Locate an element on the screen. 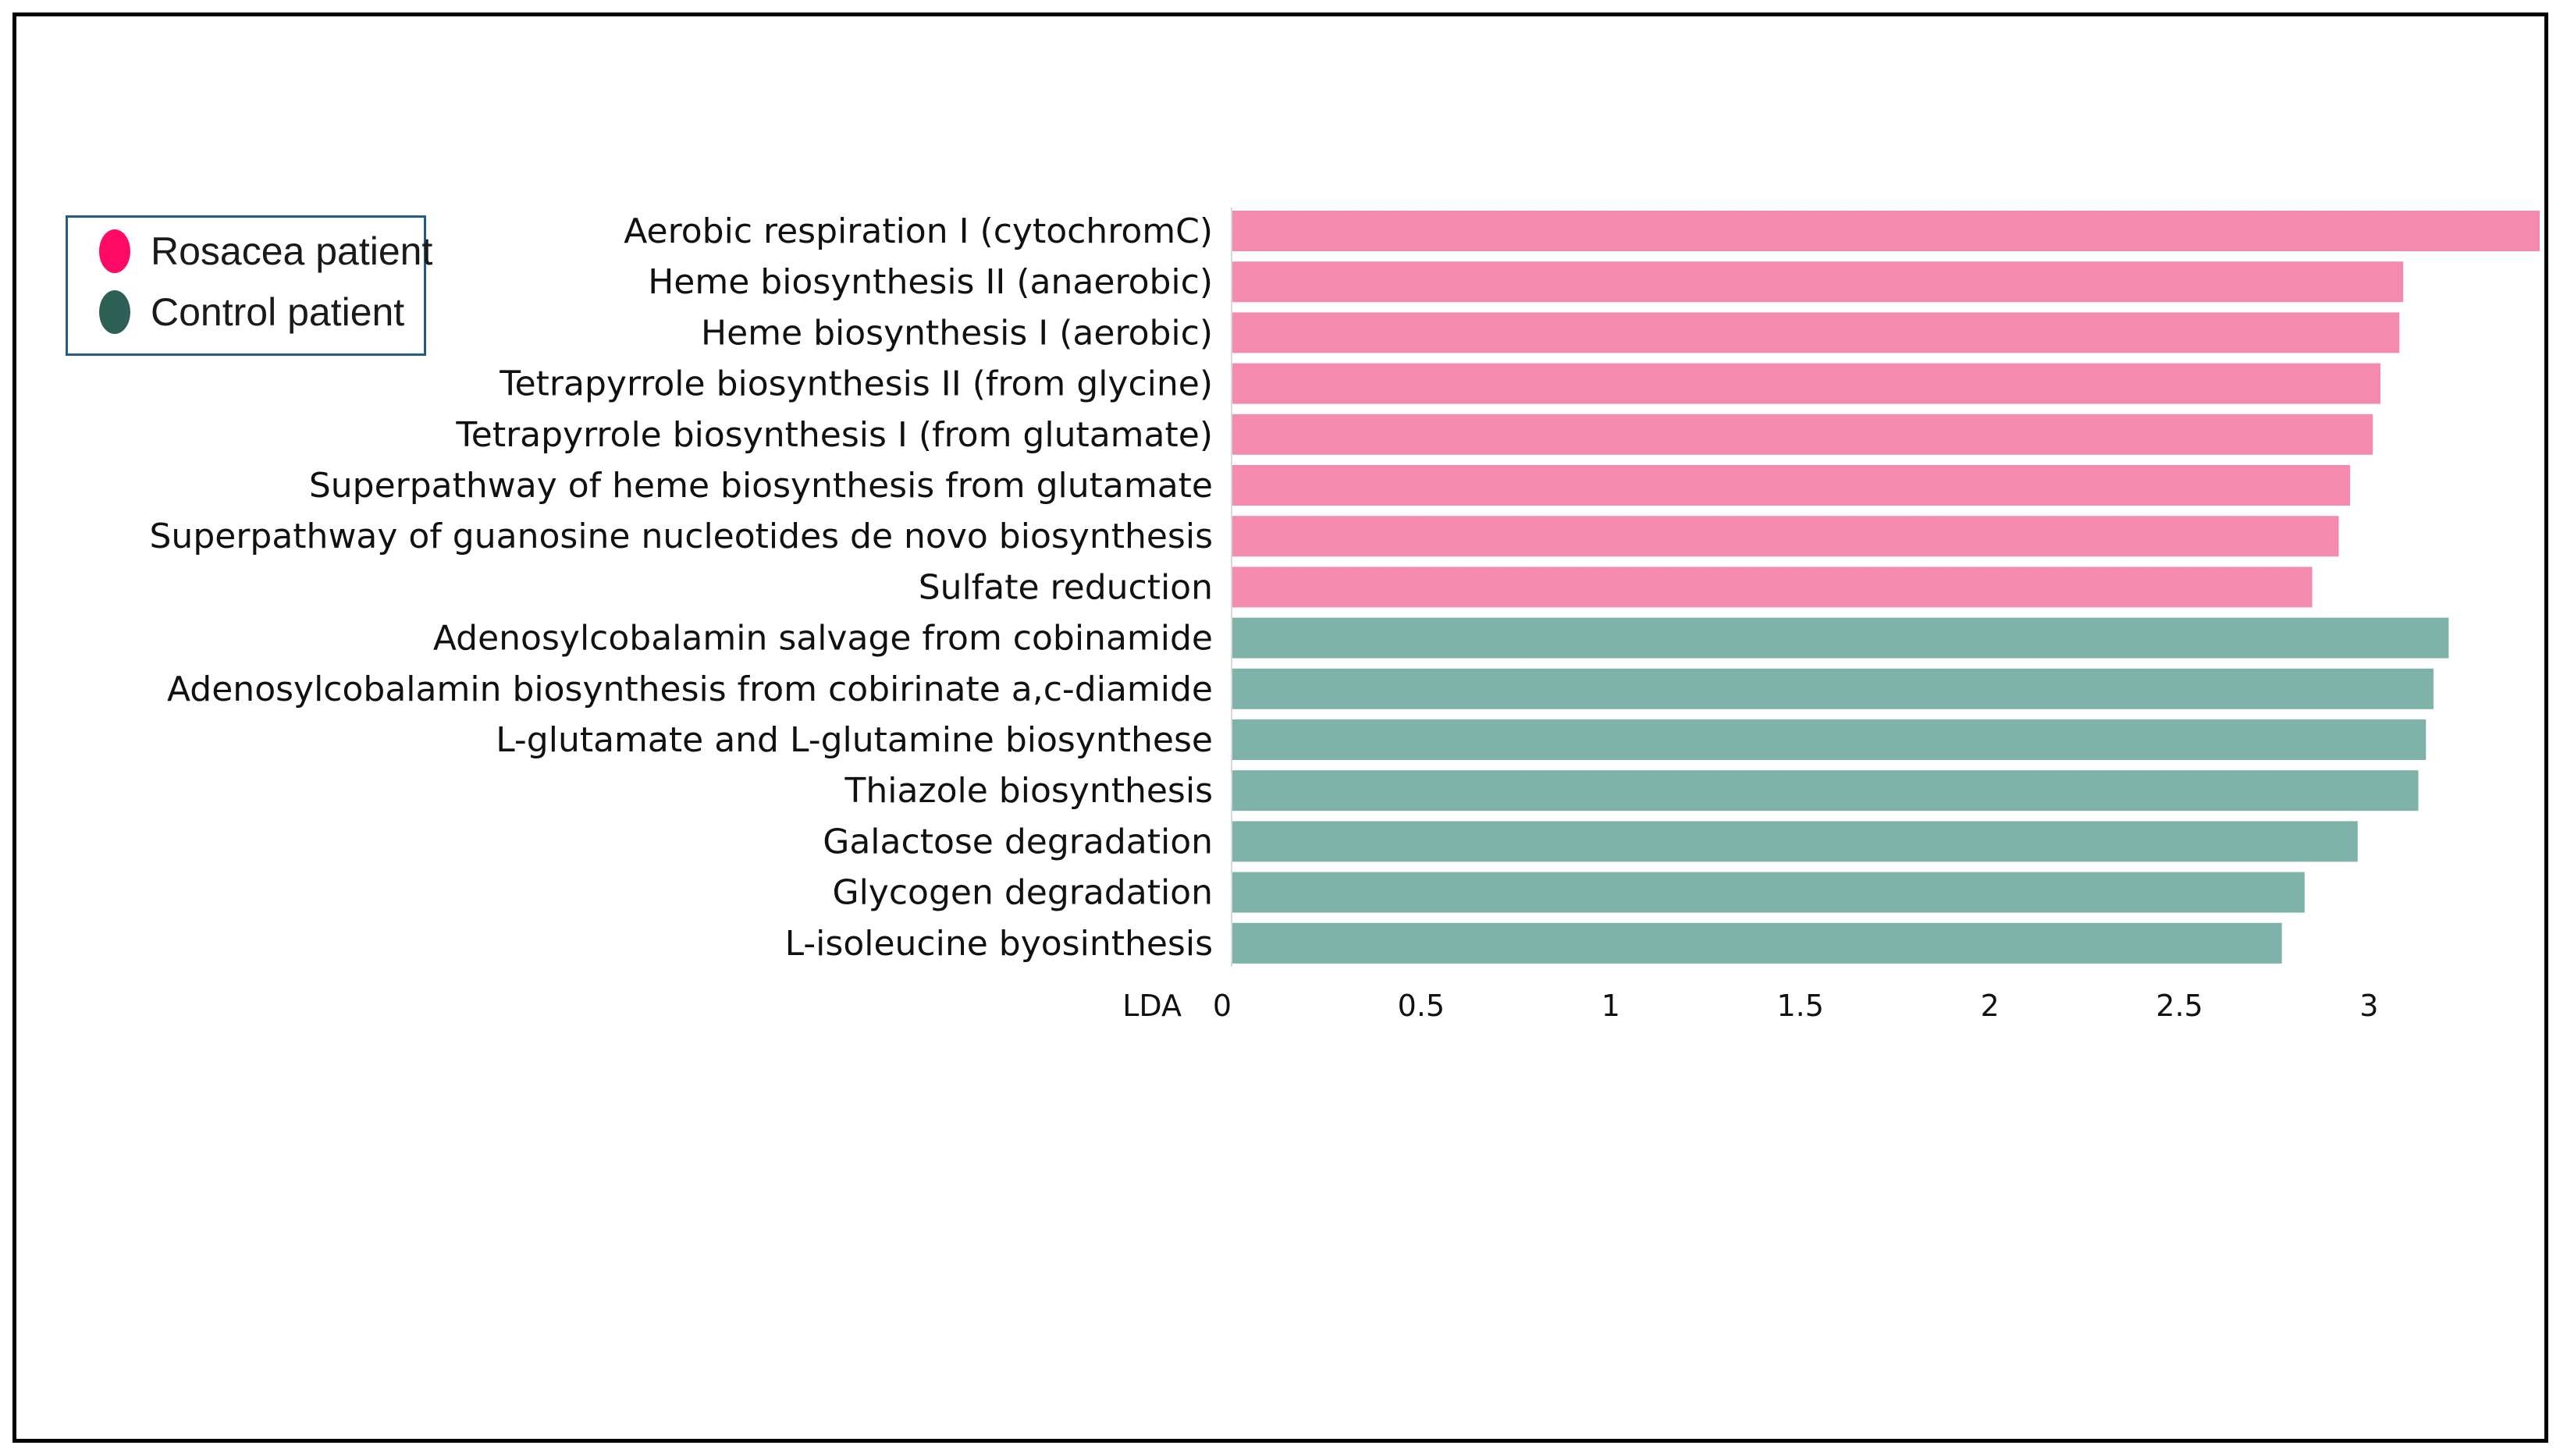 This screenshot has width=2567, height=1456. x-tick-label: 2.5 is located at coordinates (2179, 1006).